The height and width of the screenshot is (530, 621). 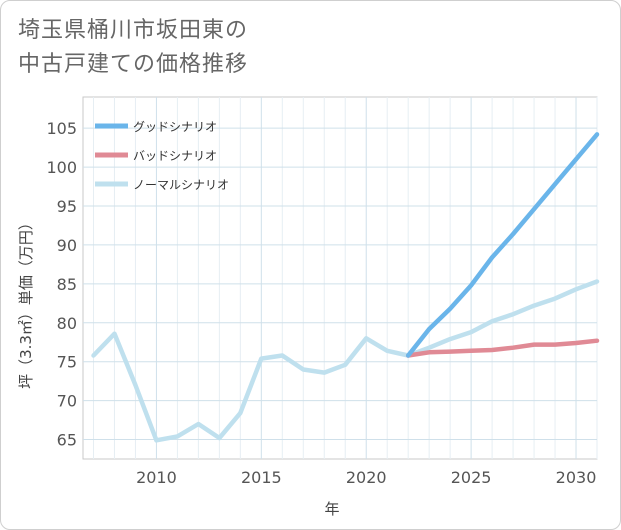 I want to click on y-tick-label: 80, so click(x=67, y=323).